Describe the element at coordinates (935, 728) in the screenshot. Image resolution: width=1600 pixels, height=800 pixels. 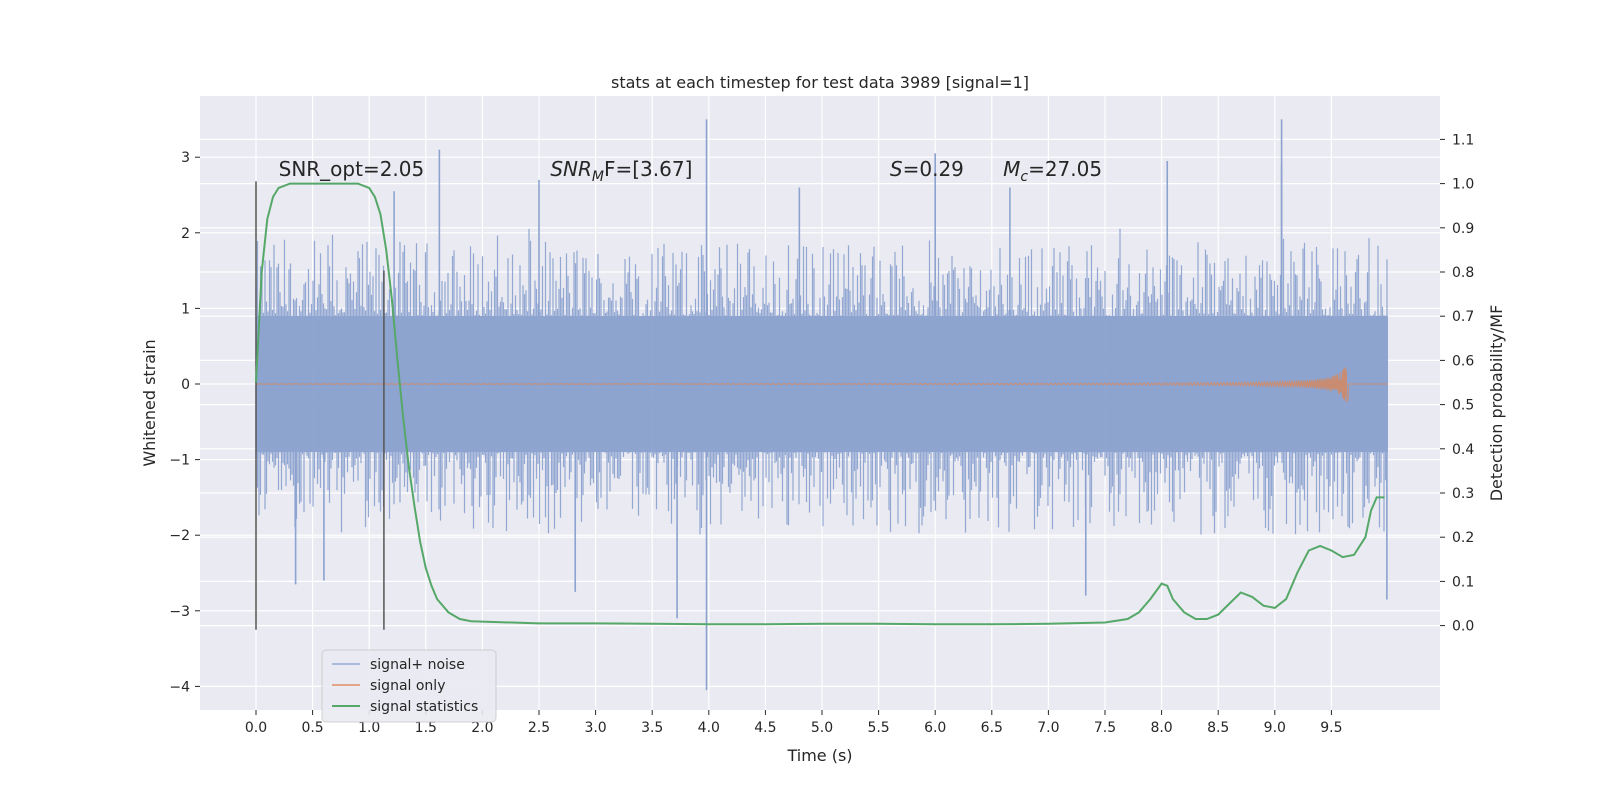
I see `x-tick-label: 6.0` at that location.